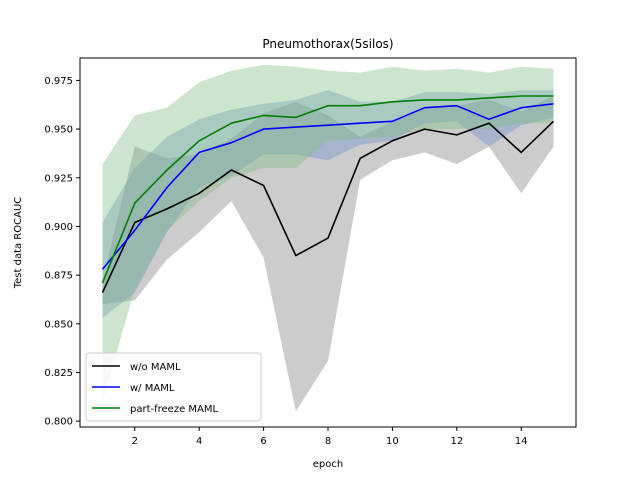  I want to click on x-tick-label: 2, so click(135, 441).